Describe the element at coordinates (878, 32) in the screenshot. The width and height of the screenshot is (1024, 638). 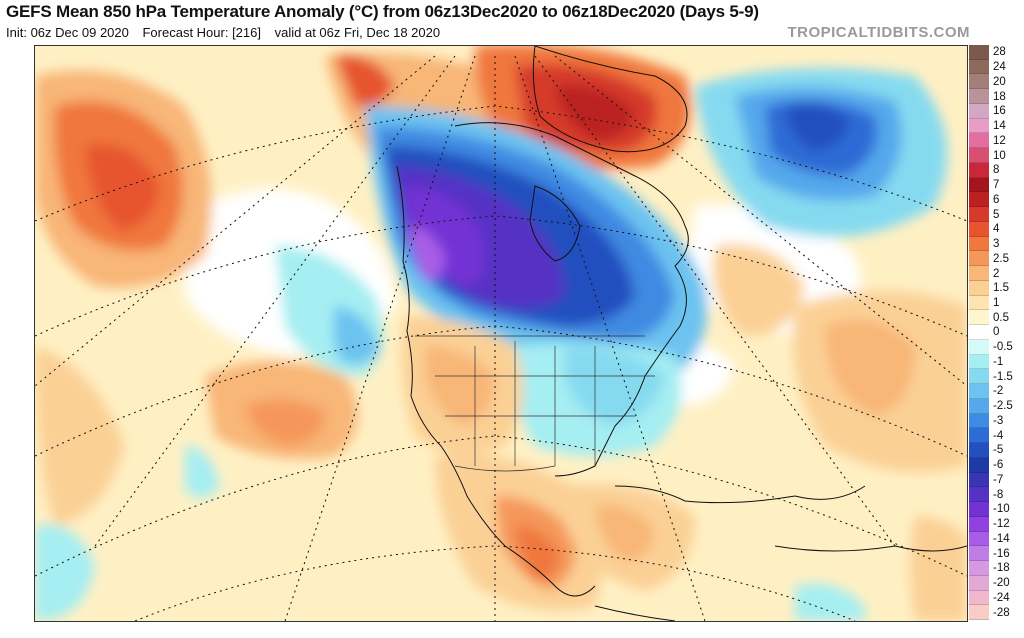
I see `brand-watermark: TROPICALTIDBITS.COM` at that location.